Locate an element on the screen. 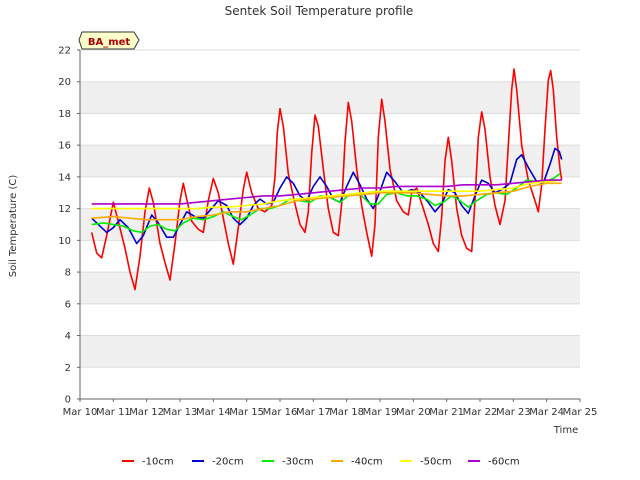 The height and width of the screenshot is (480, 640). legend-item: -50cm is located at coordinates (426, 462).